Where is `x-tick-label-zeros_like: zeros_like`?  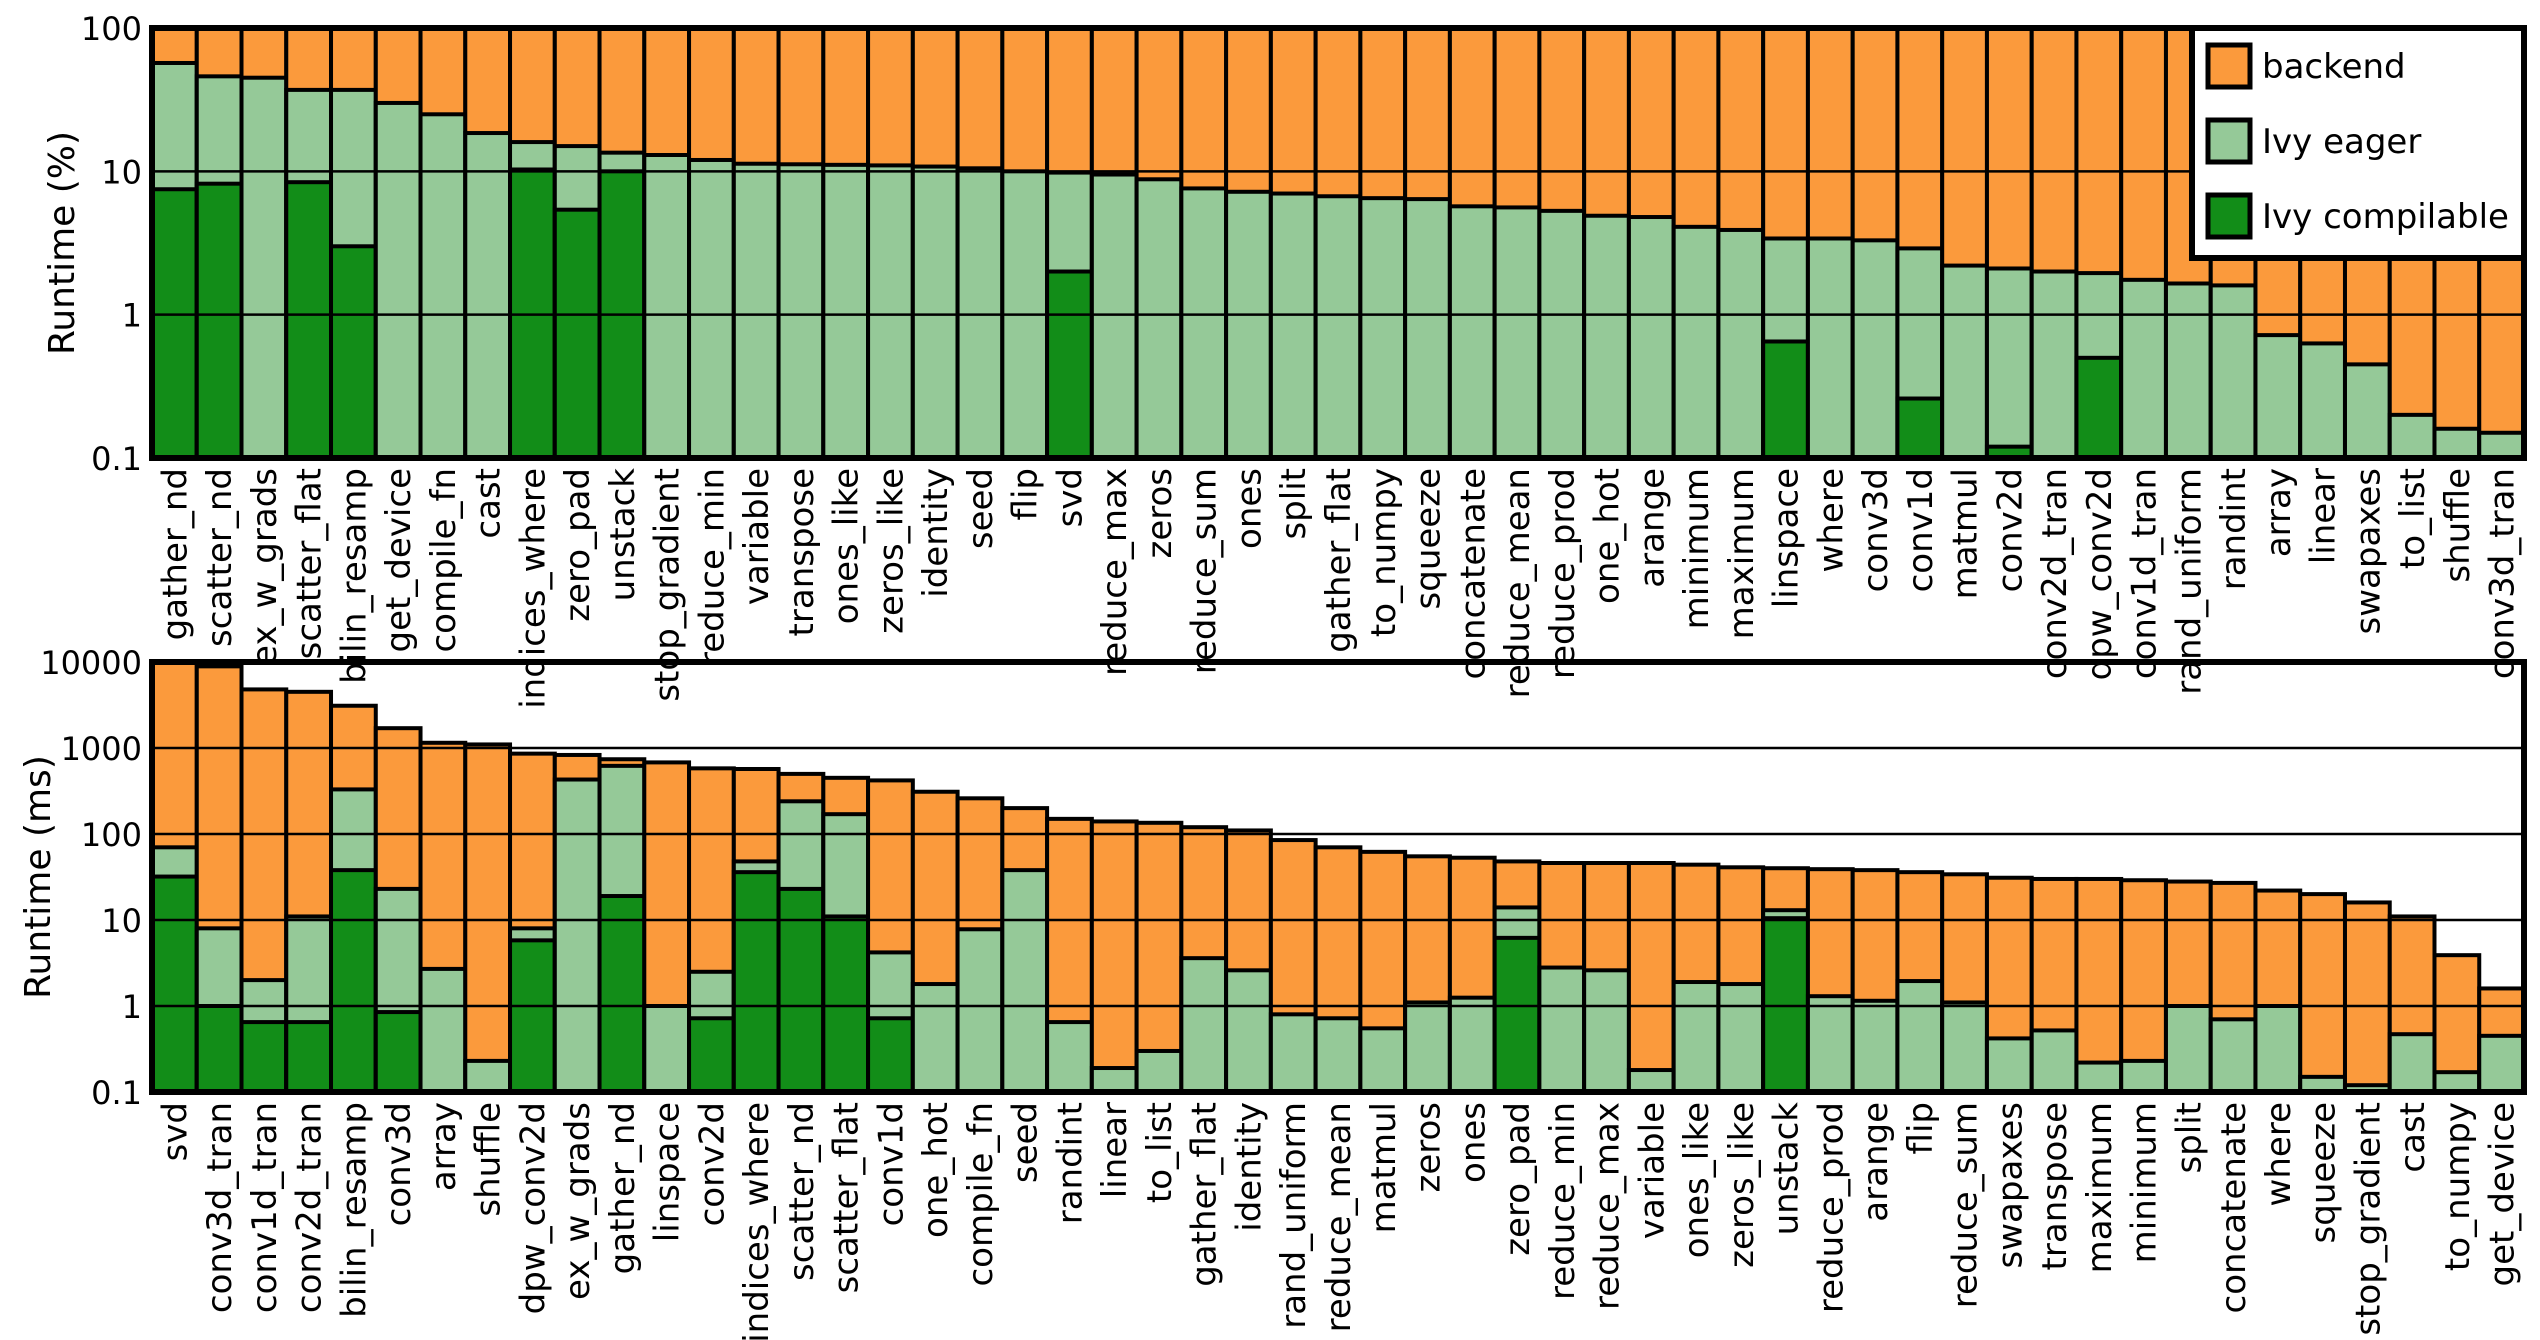
x-tick-label-zeros_like: zeros_like is located at coordinates (1742, 1185).